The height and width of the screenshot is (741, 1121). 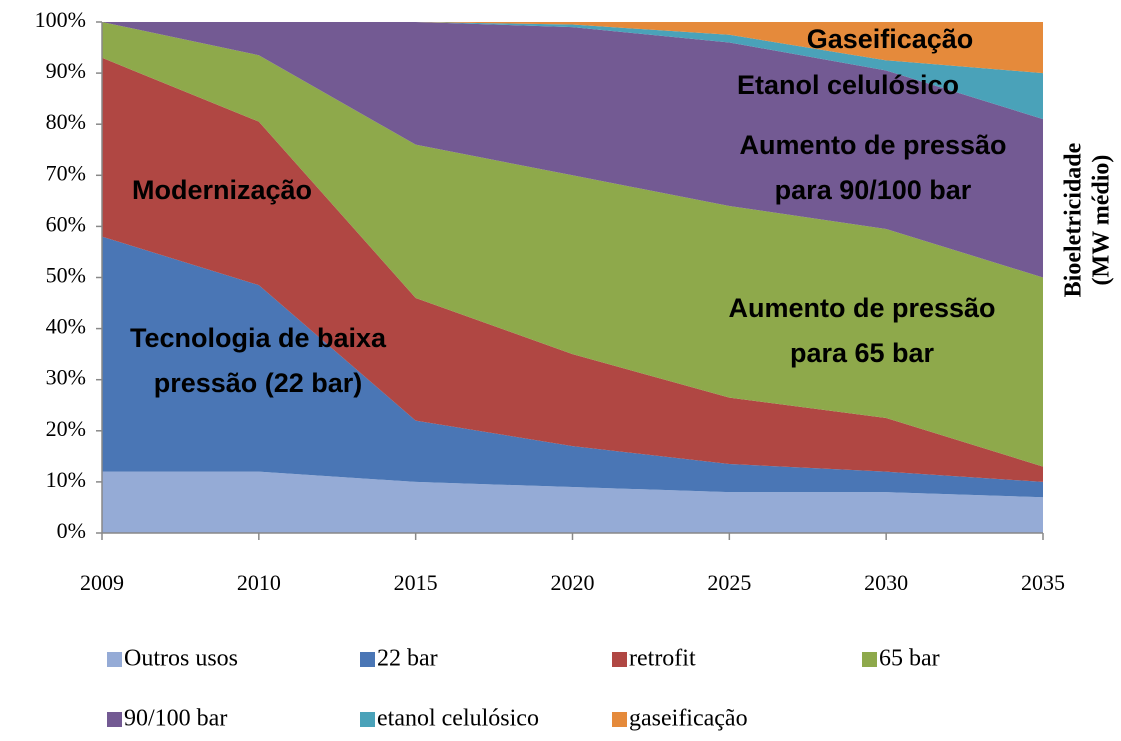 What do you see at coordinates (66, 479) in the screenshot?
I see `y-tick-label: 10%` at bounding box center [66, 479].